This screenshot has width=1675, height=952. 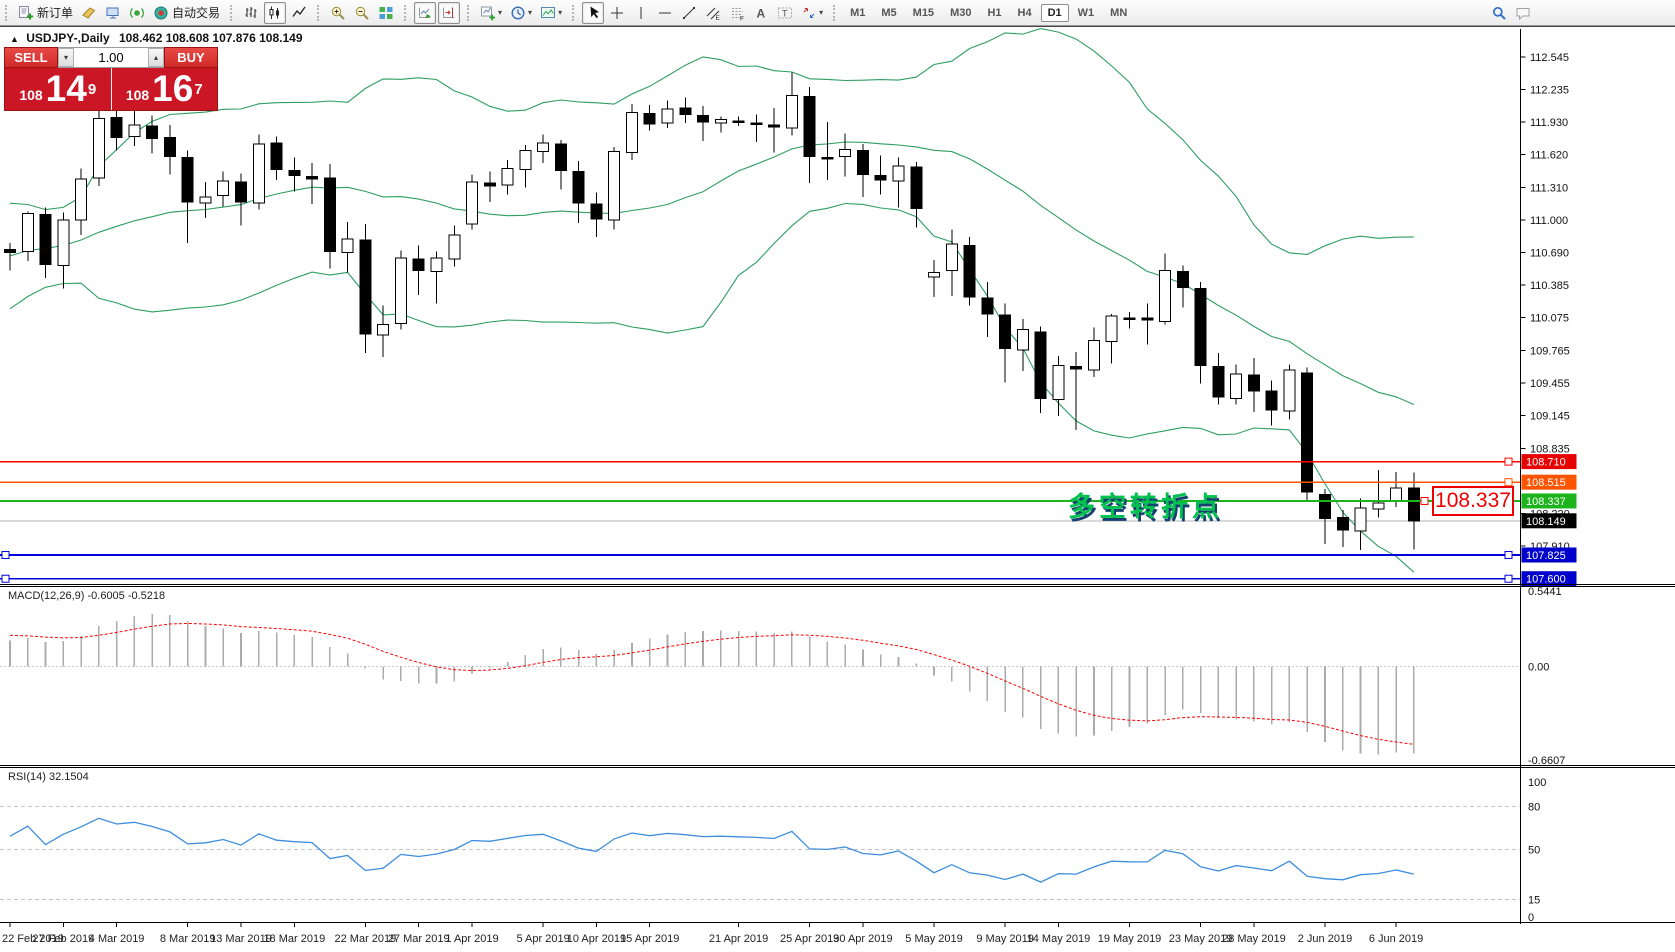 I want to click on toolbar-button-terminal, so click(x=113, y=13).